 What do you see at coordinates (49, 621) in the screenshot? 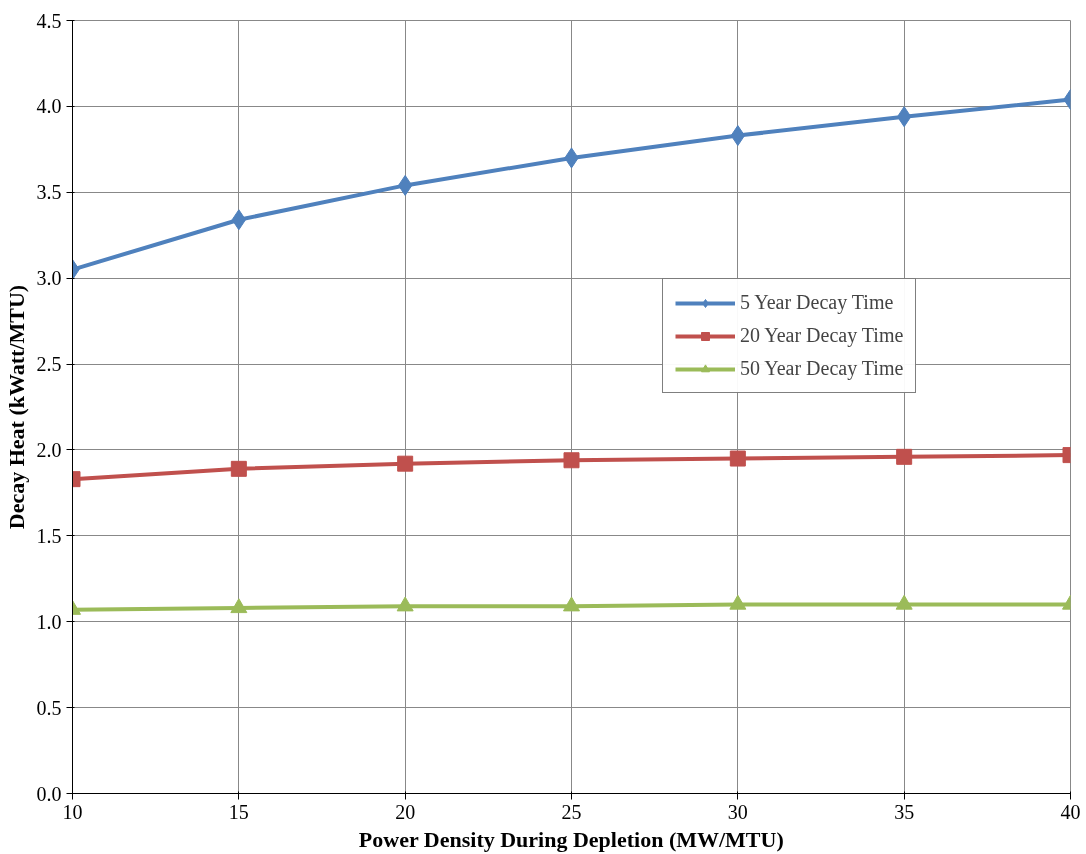
I see `y-tick-label: 1.0` at bounding box center [49, 621].